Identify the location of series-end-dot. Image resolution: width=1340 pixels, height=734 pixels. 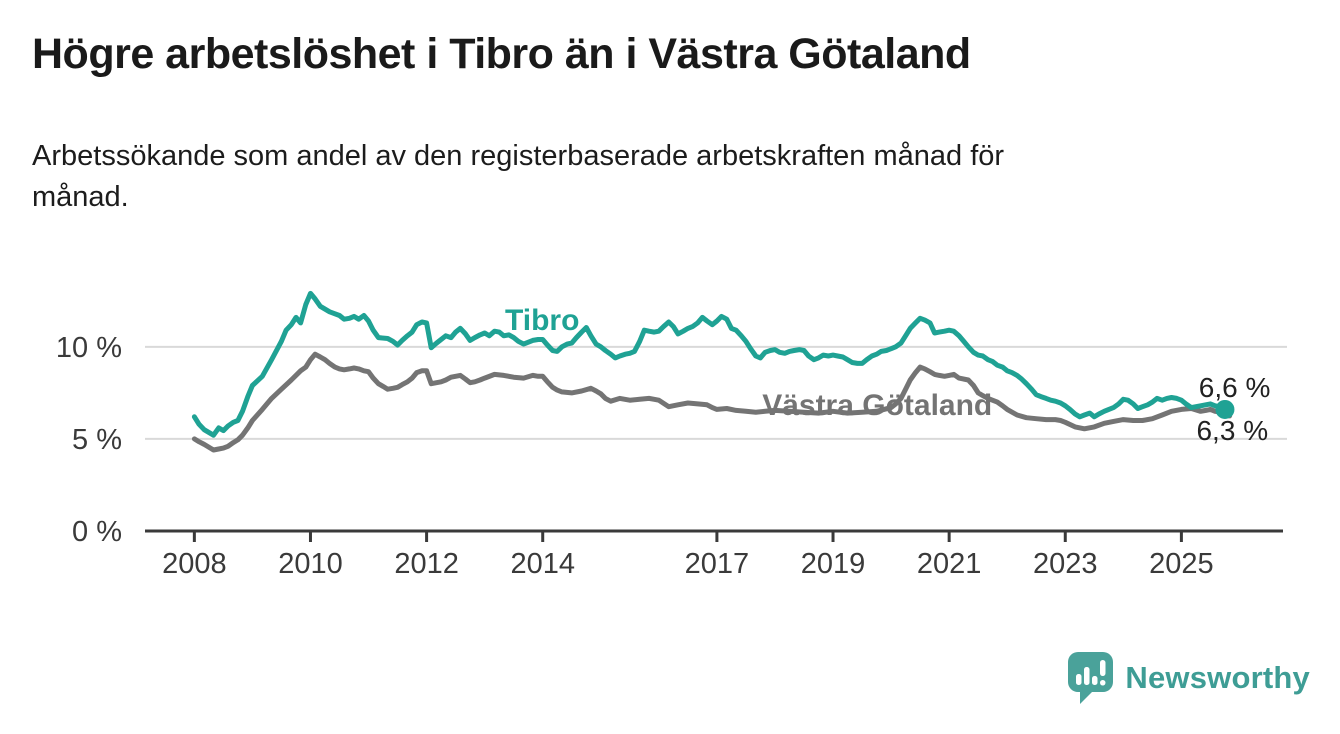
(1225, 409).